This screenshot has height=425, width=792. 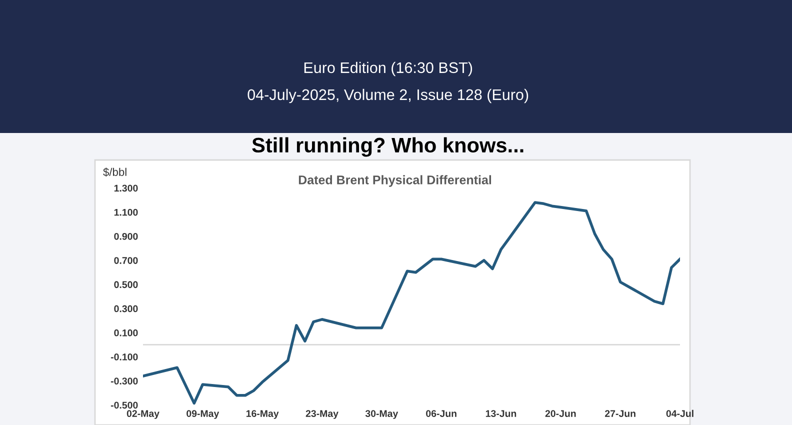 I want to click on x-tick-label: 16-May, so click(x=262, y=414).